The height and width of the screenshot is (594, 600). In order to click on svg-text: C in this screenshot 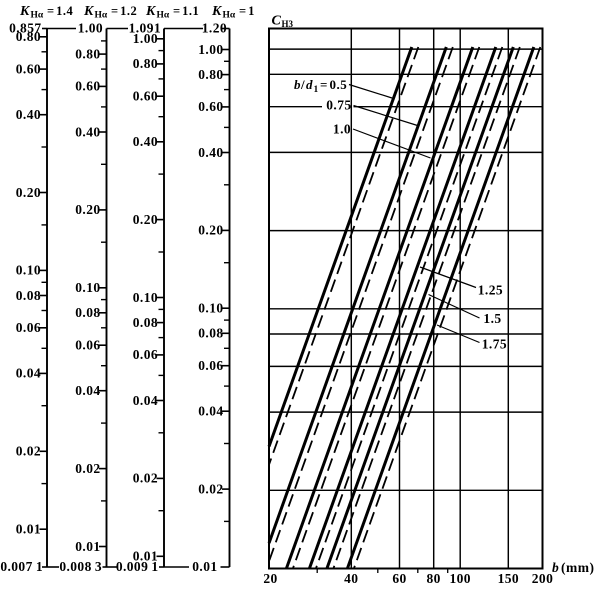, I will do `click(277, 21)`.